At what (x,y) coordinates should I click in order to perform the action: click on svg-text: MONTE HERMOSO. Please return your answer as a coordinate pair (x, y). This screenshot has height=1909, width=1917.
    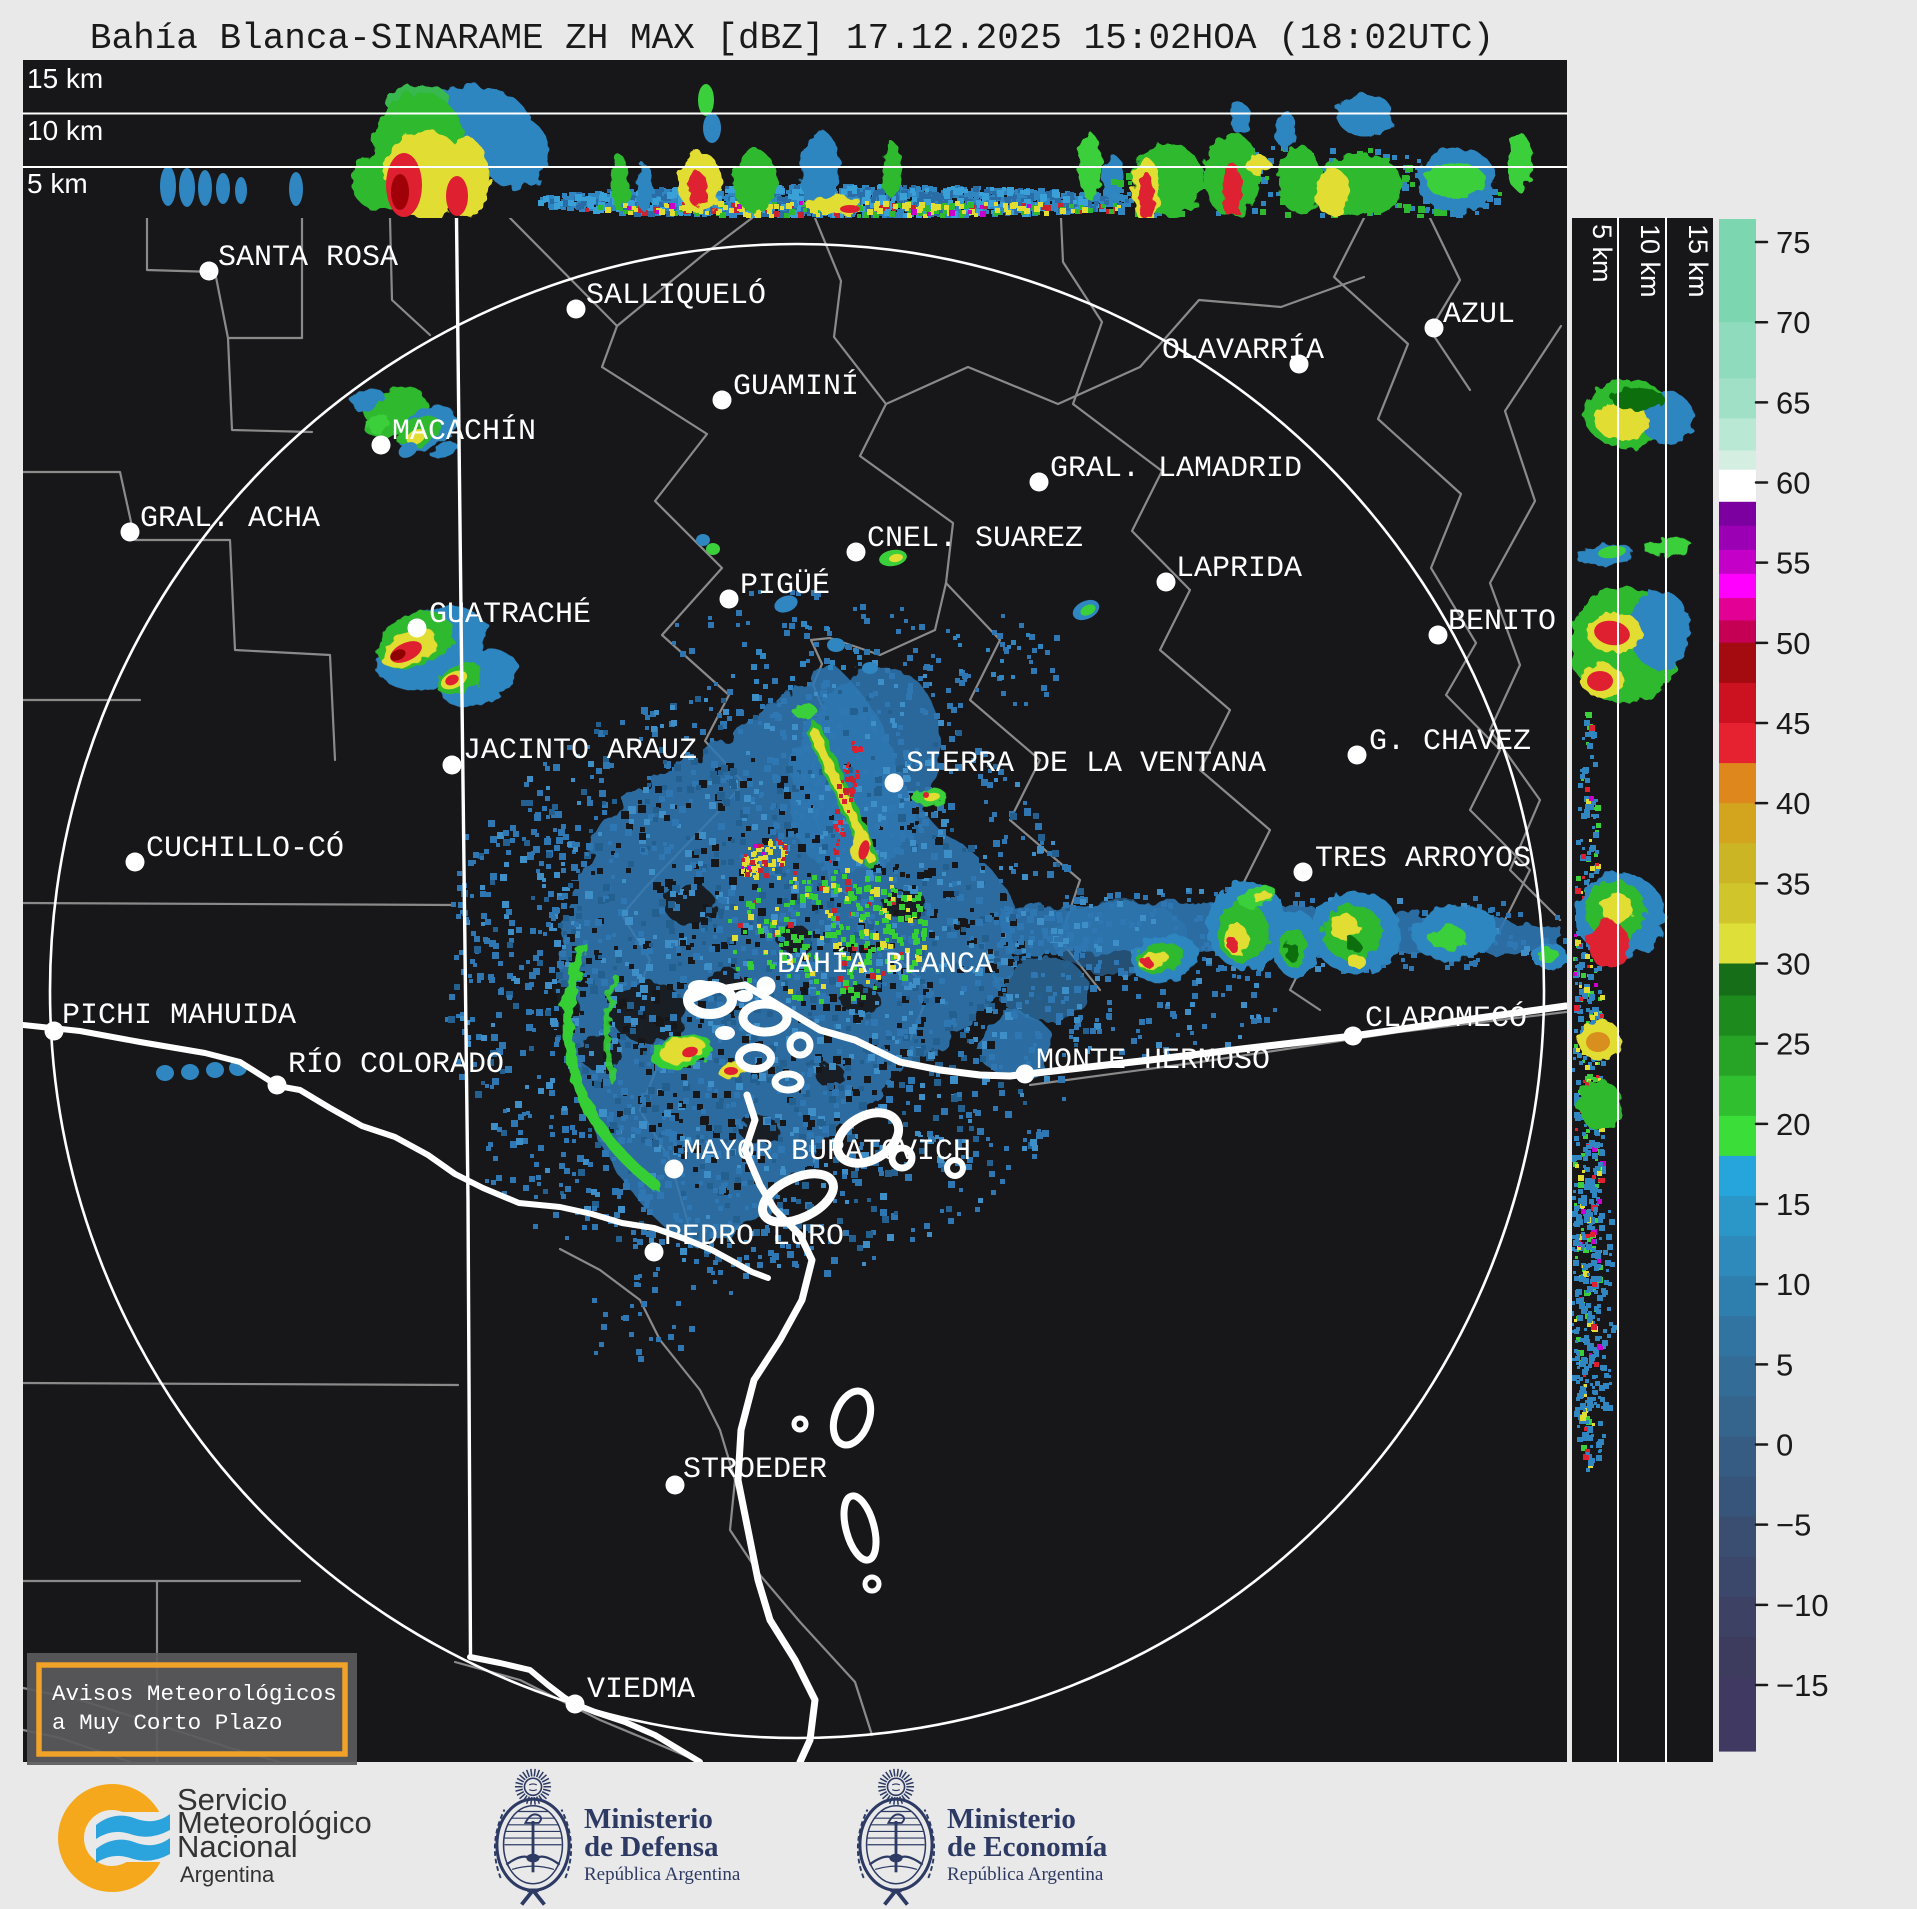
    Looking at the image, I should click on (1153, 1061).